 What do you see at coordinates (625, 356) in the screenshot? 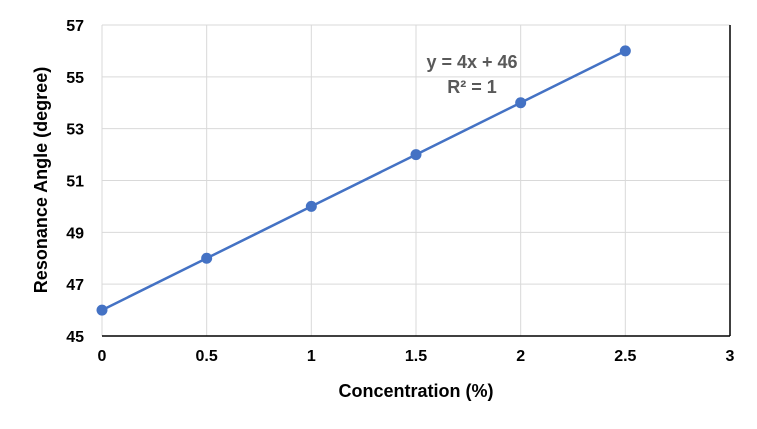
I see `x-tick-label: 2.5` at bounding box center [625, 356].